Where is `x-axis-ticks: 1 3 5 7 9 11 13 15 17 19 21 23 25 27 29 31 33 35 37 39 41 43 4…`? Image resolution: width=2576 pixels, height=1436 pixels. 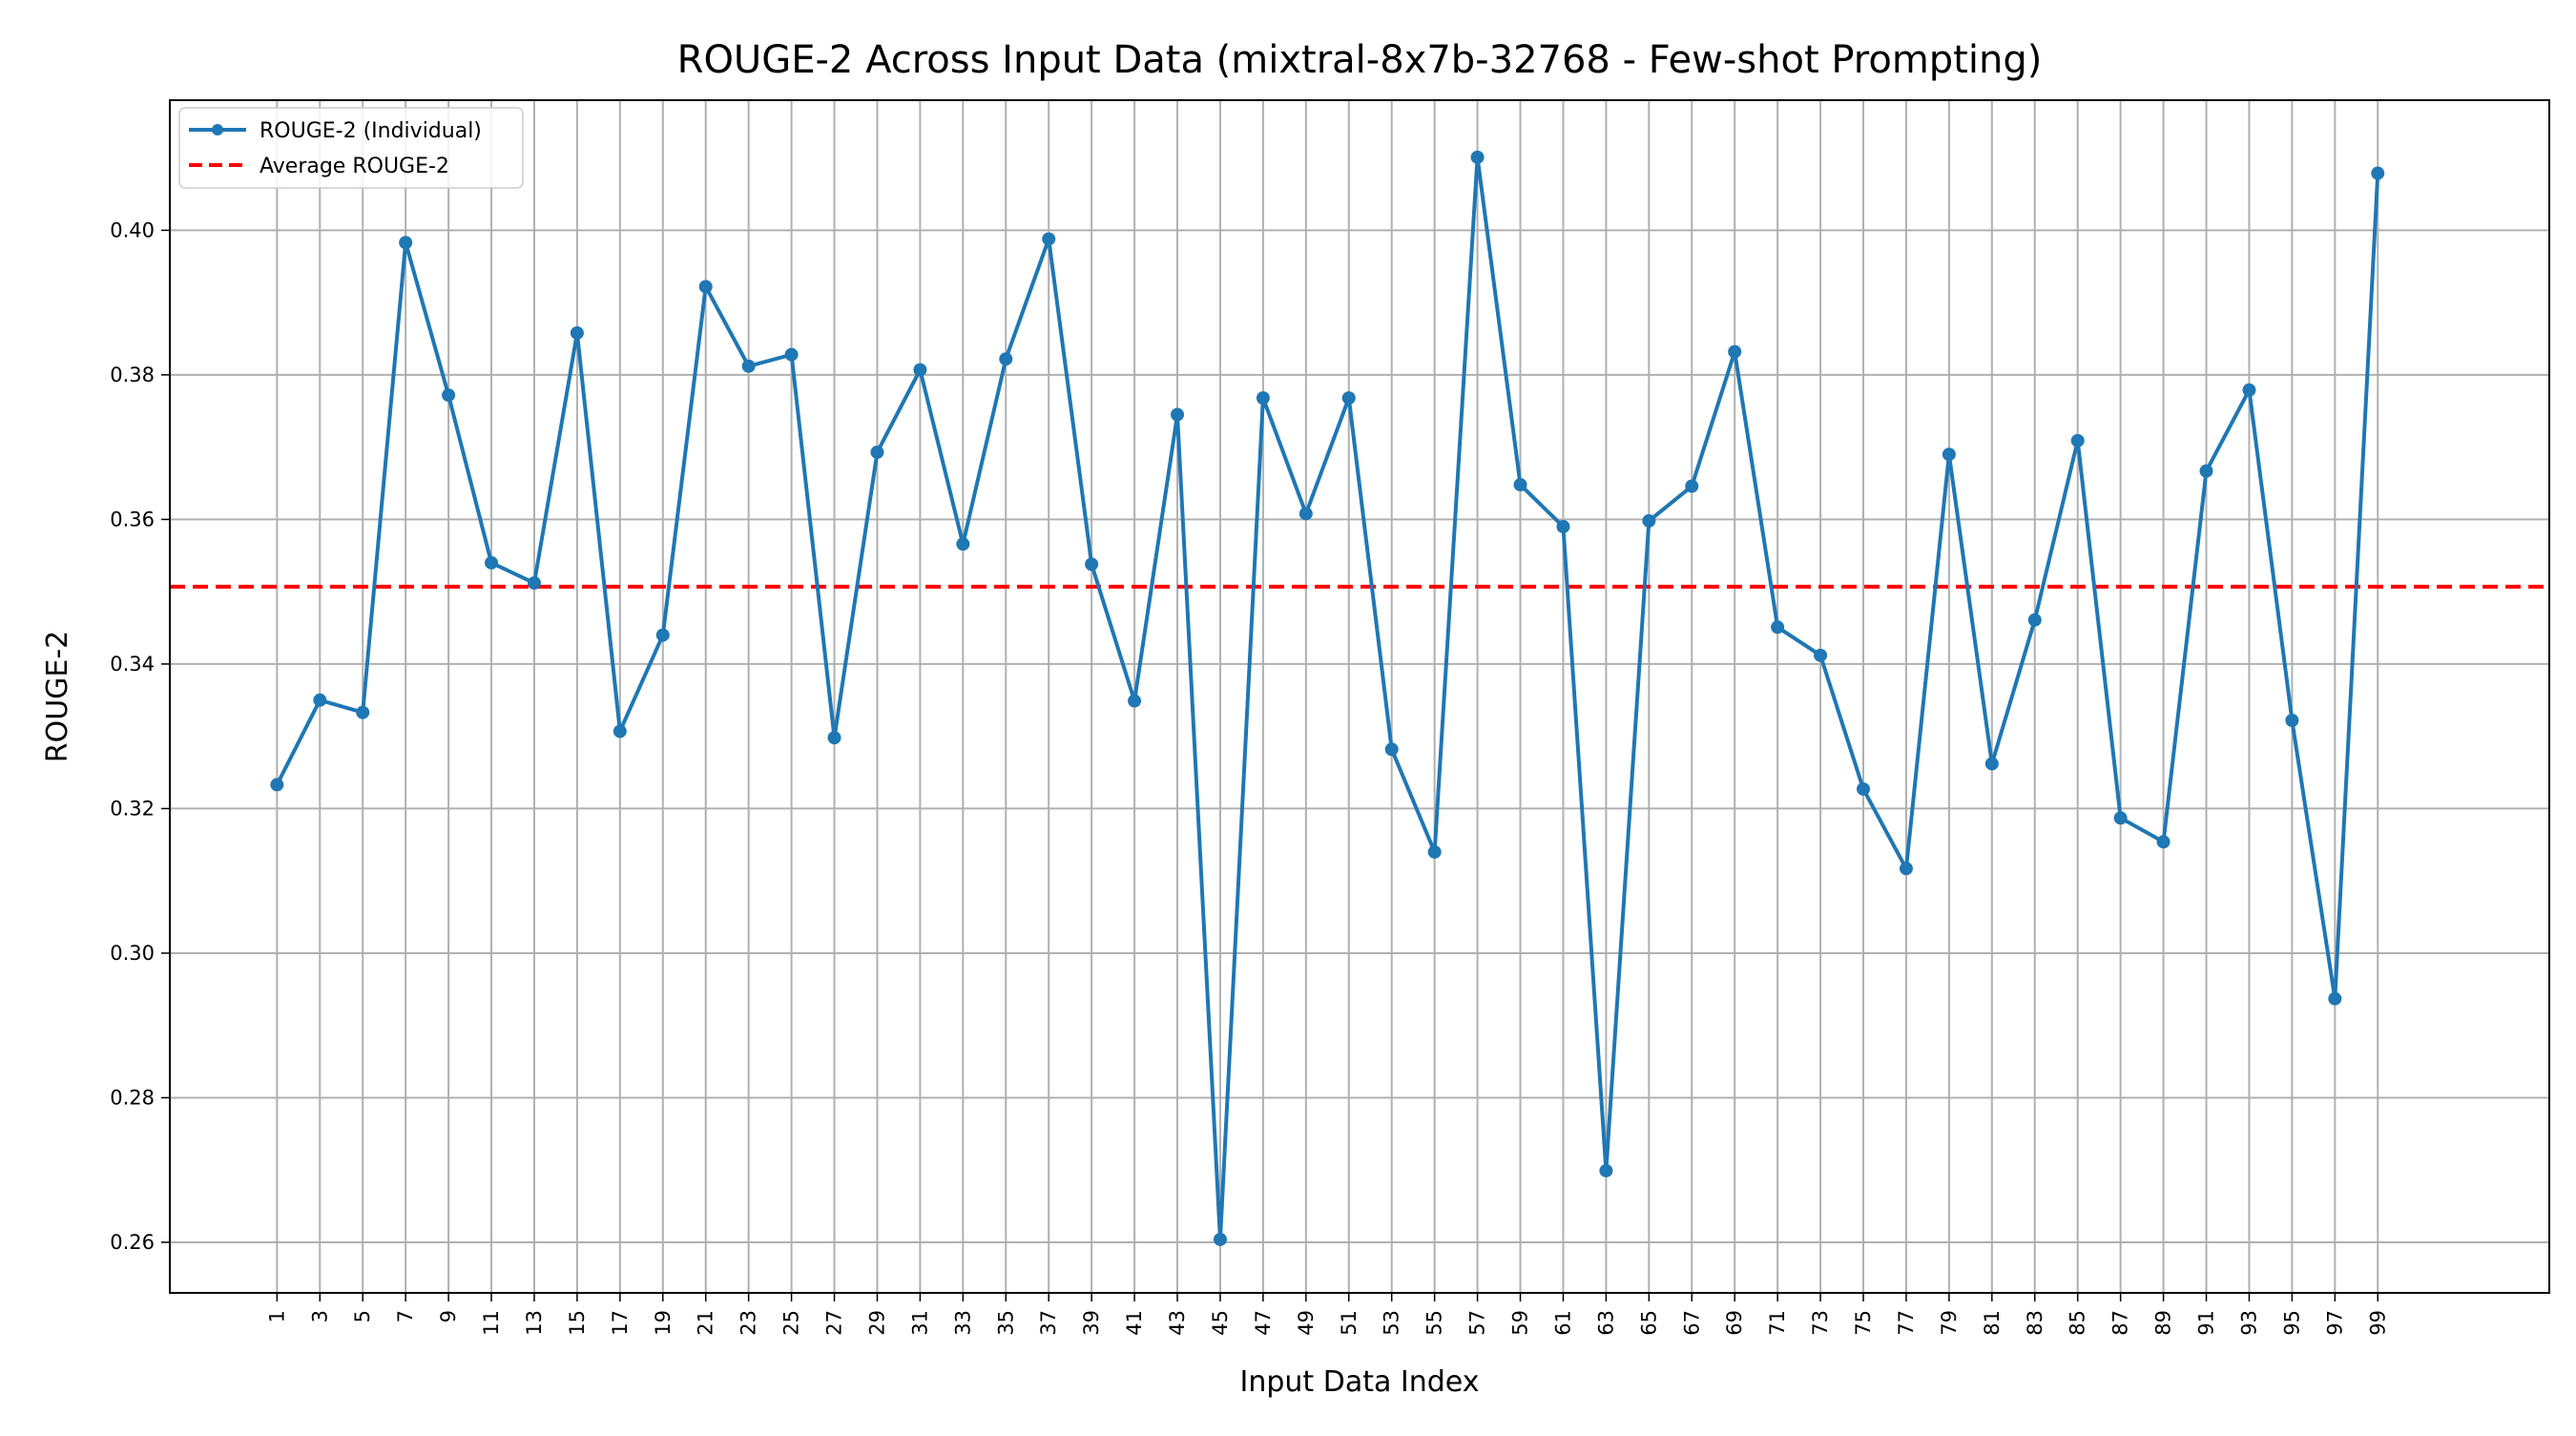 x-axis-ticks: 1 3 5 7 9 11 13 15 17 19 21 23 25 27 29 31 33 35 37 39 41 43 4… is located at coordinates (1327, 1314).